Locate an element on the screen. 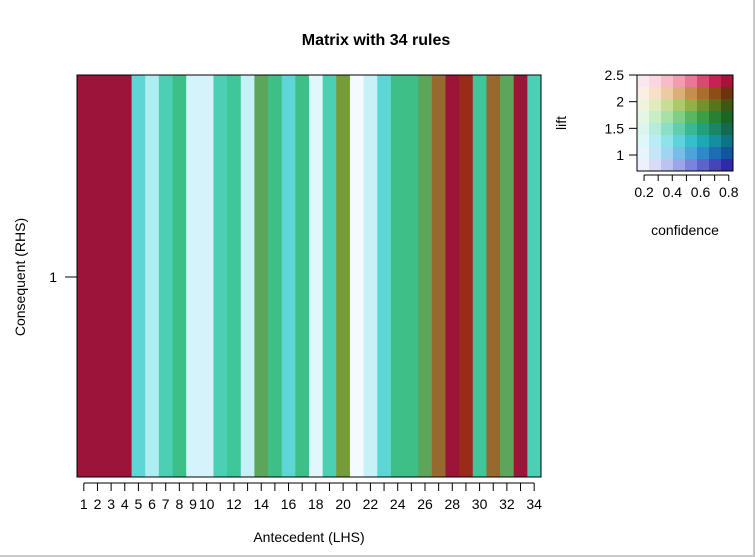 Image resolution: width=755 pixels, height=557 pixels. x-axis-label: Antecedent (LHS) is located at coordinates (308, 537).